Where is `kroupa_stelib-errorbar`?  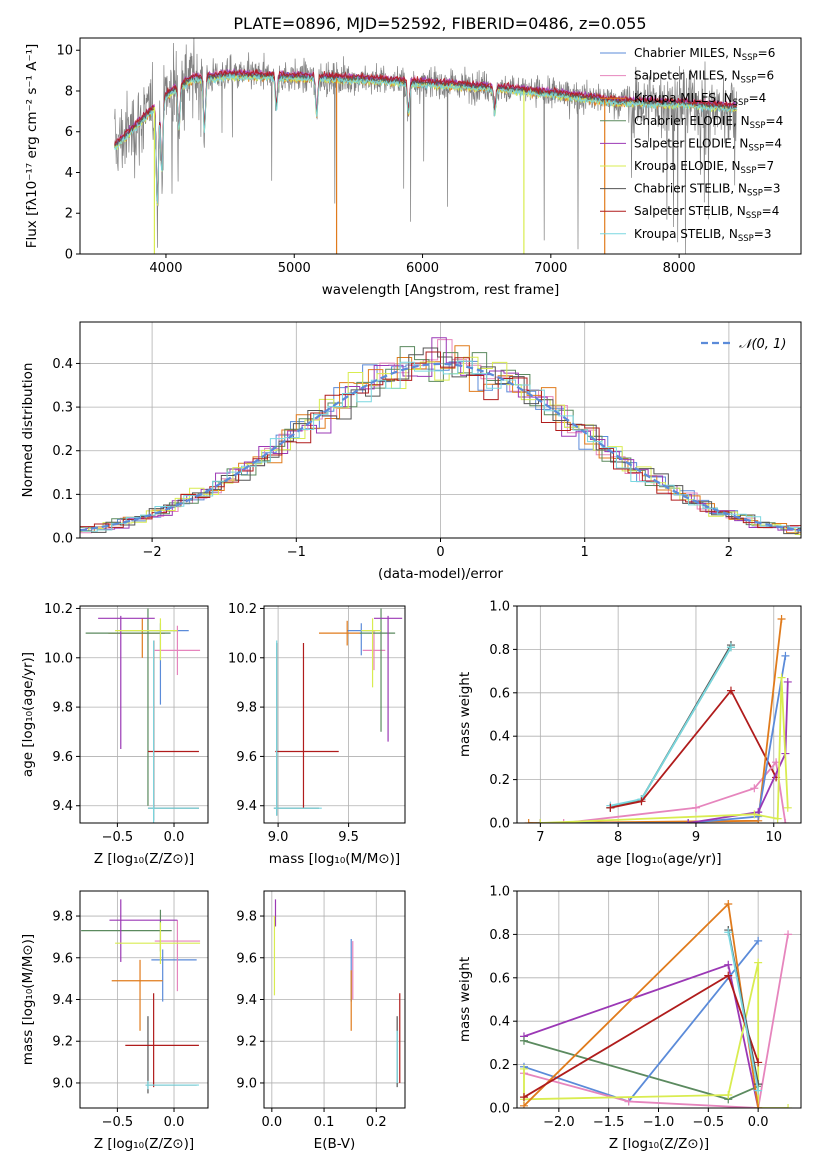
kroupa_stelib-errorbar is located at coordinates (173, 731).